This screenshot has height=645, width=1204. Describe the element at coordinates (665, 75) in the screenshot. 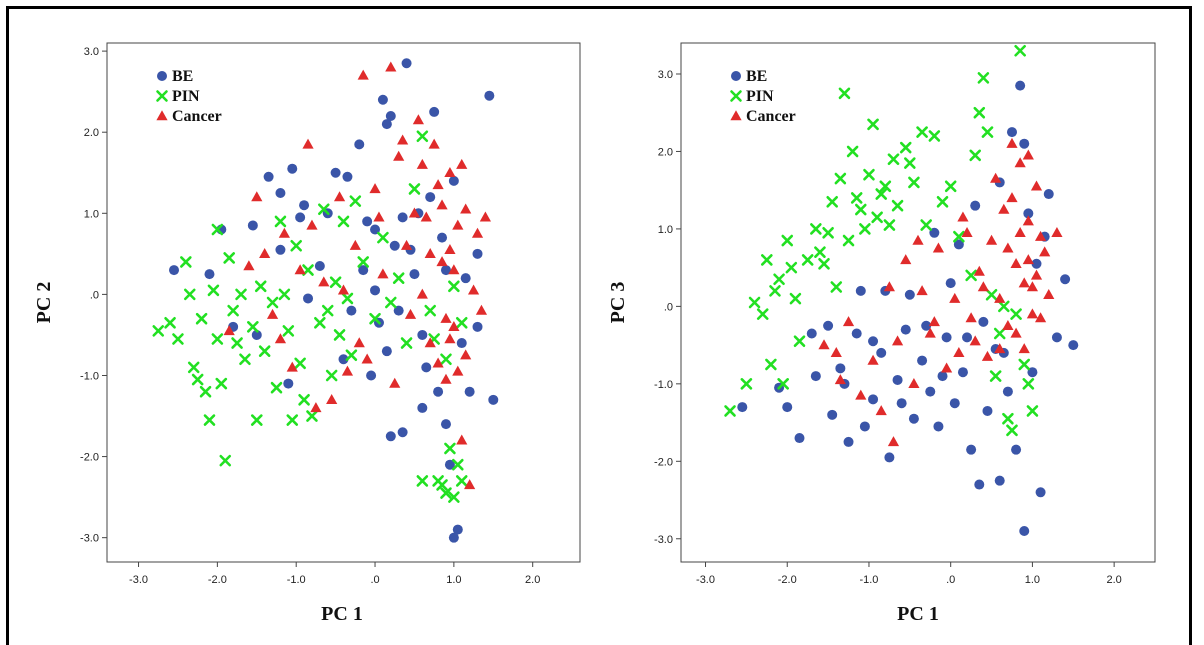

I see `y-tick-label: 3.0` at that location.